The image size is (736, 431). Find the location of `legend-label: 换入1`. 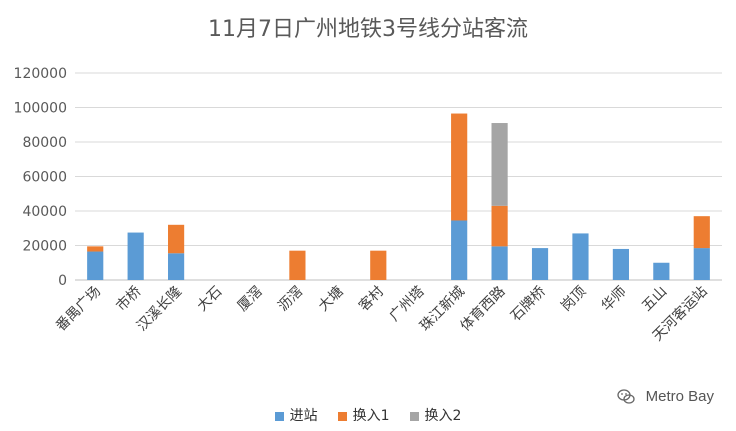

legend-label: 换入1 is located at coordinates (371, 416).